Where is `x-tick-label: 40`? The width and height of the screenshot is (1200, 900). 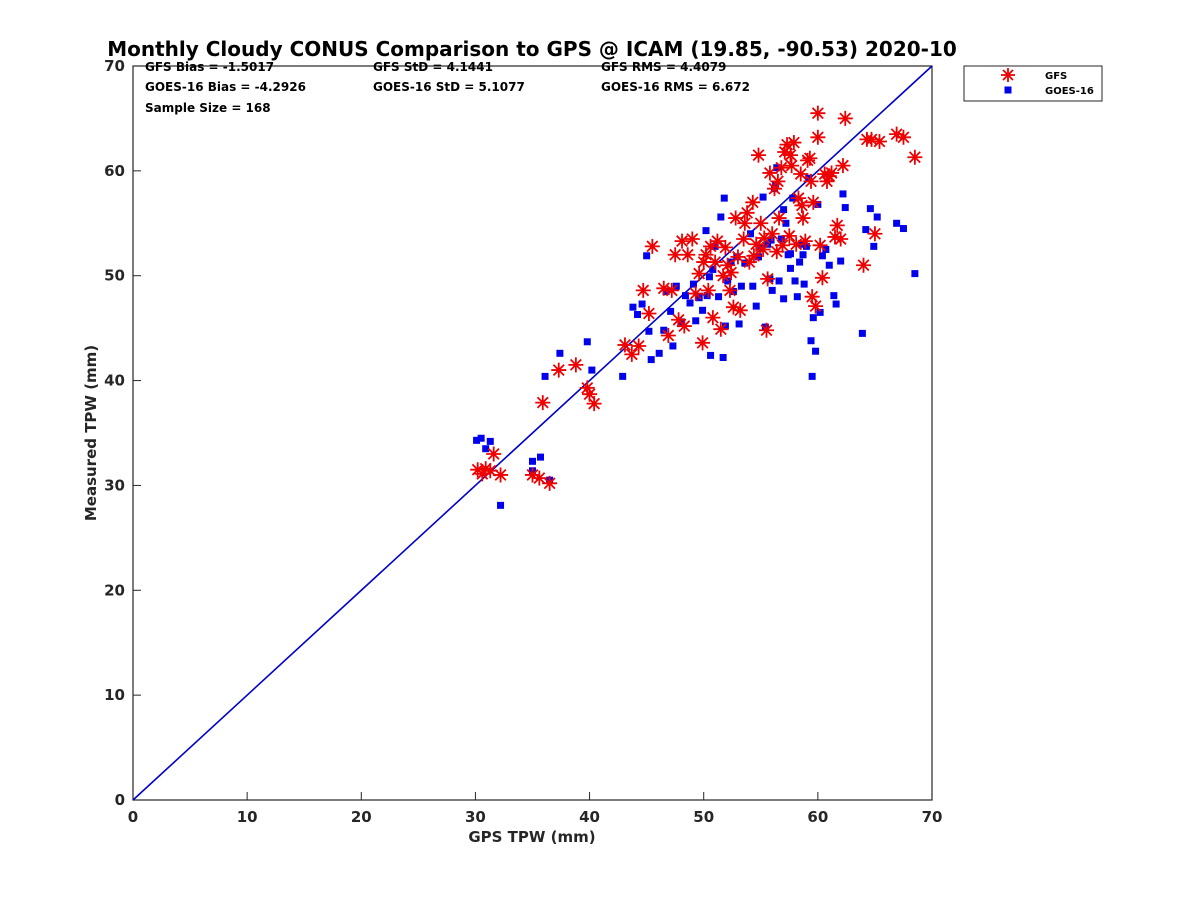 x-tick-label: 40 is located at coordinates (589, 817).